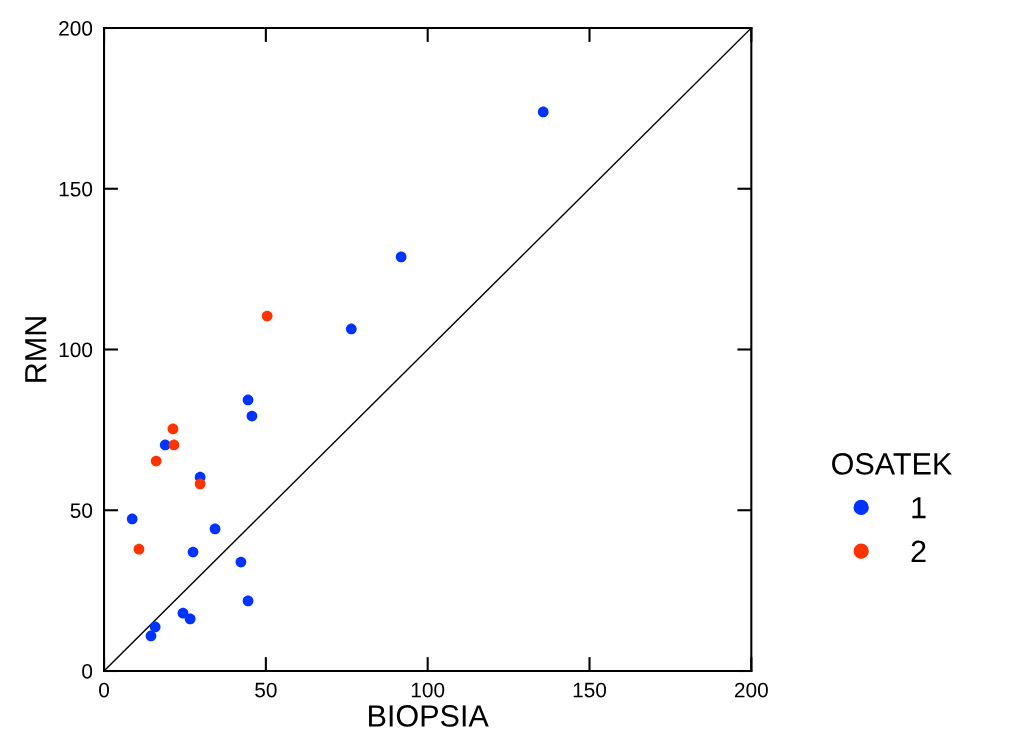 This screenshot has height=753, width=1025. I want to click on legend-title: OSATEK, so click(892, 464).